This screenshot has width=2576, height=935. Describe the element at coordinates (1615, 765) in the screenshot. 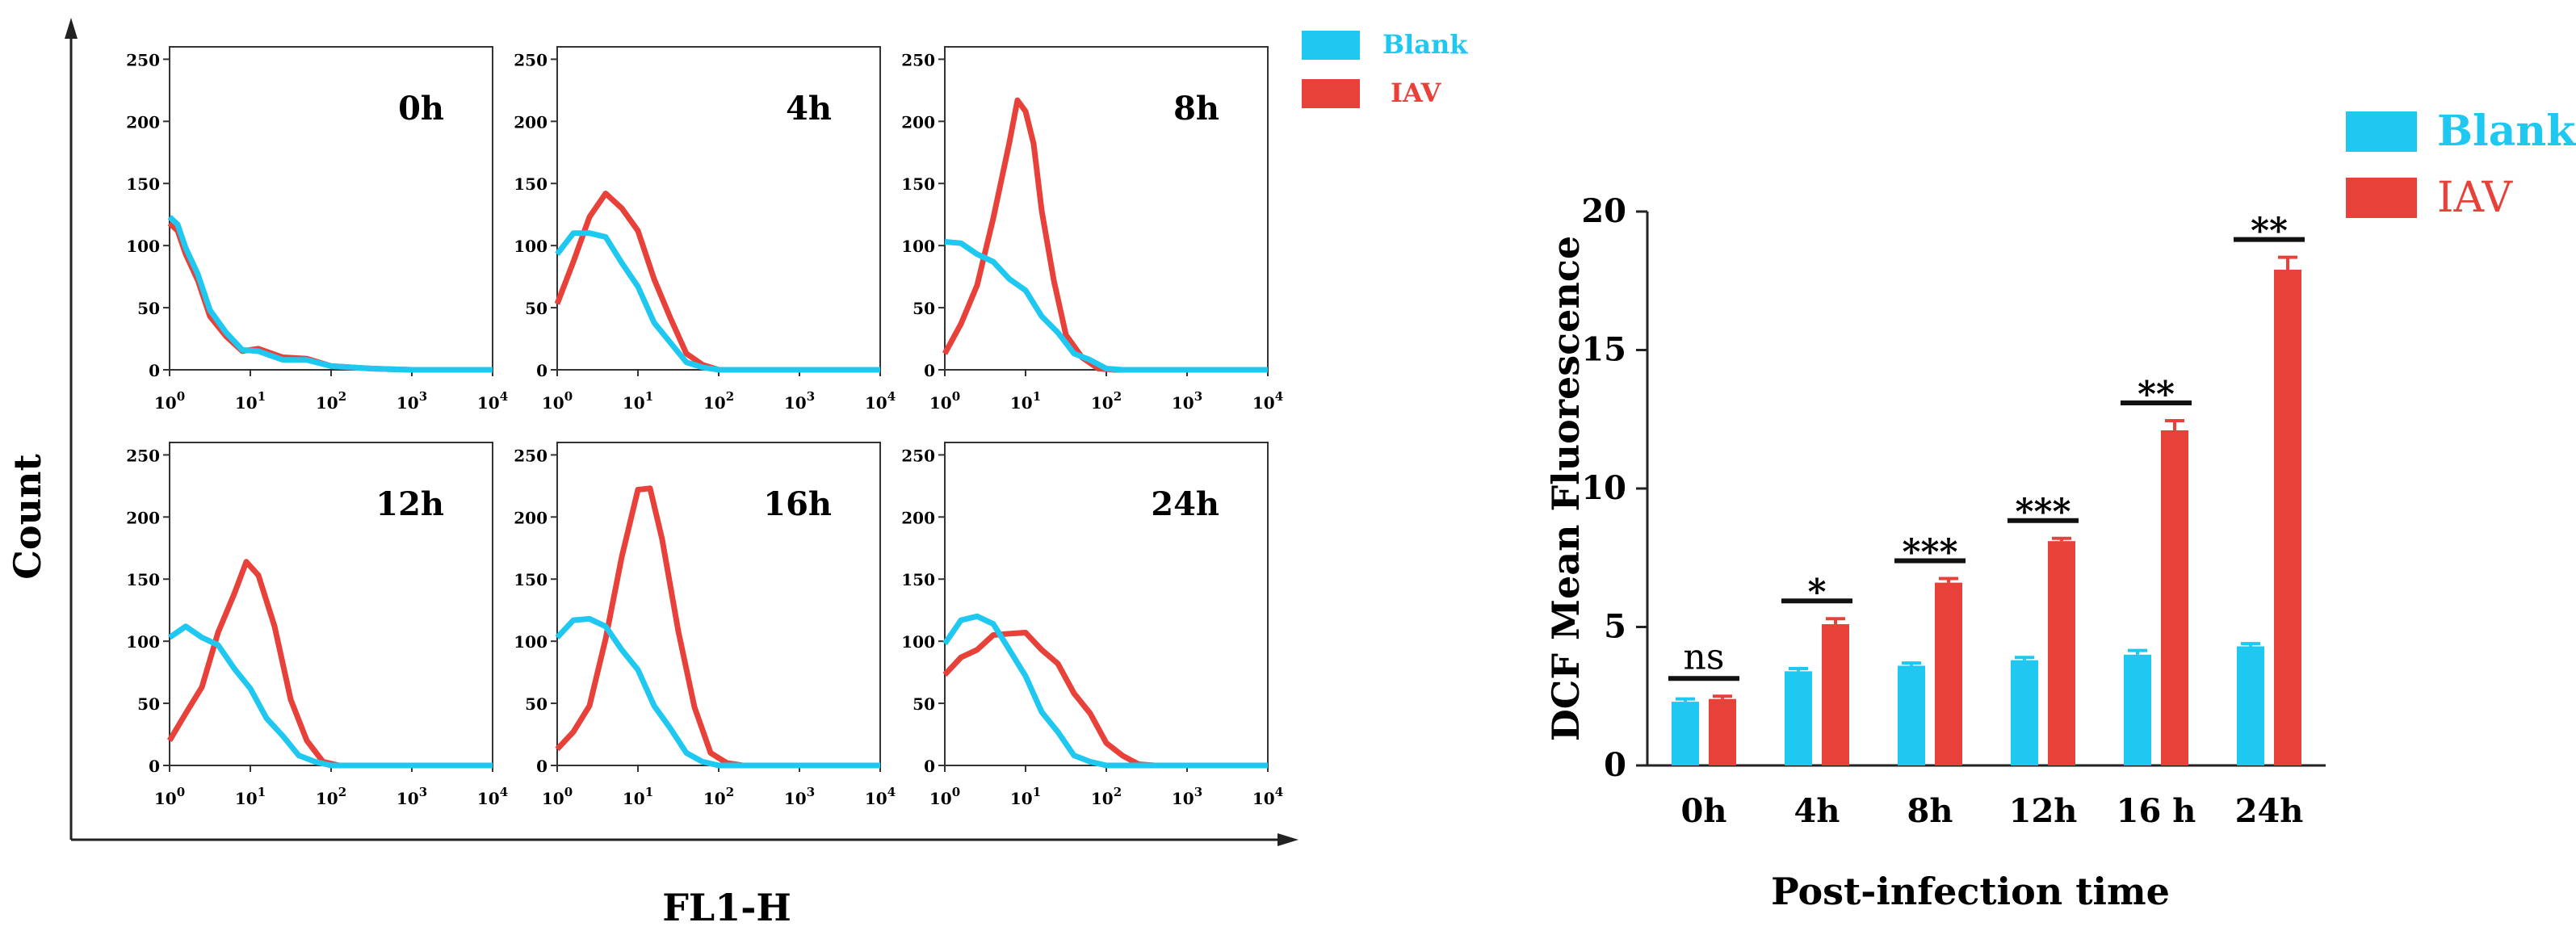

I see `bar-y-tick-label: 0` at that location.